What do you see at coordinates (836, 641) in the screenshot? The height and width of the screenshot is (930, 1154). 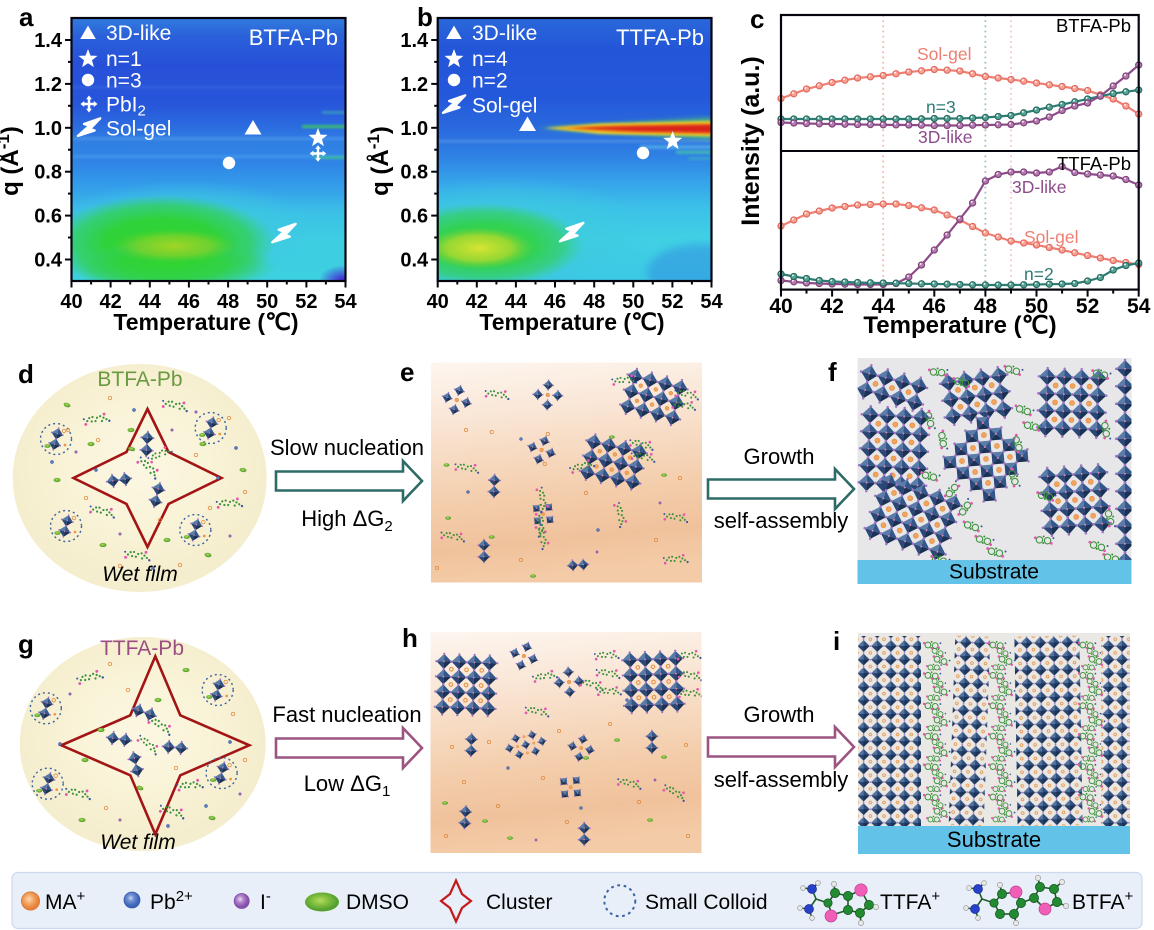 I see `svg-text: i` at bounding box center [836, 641].